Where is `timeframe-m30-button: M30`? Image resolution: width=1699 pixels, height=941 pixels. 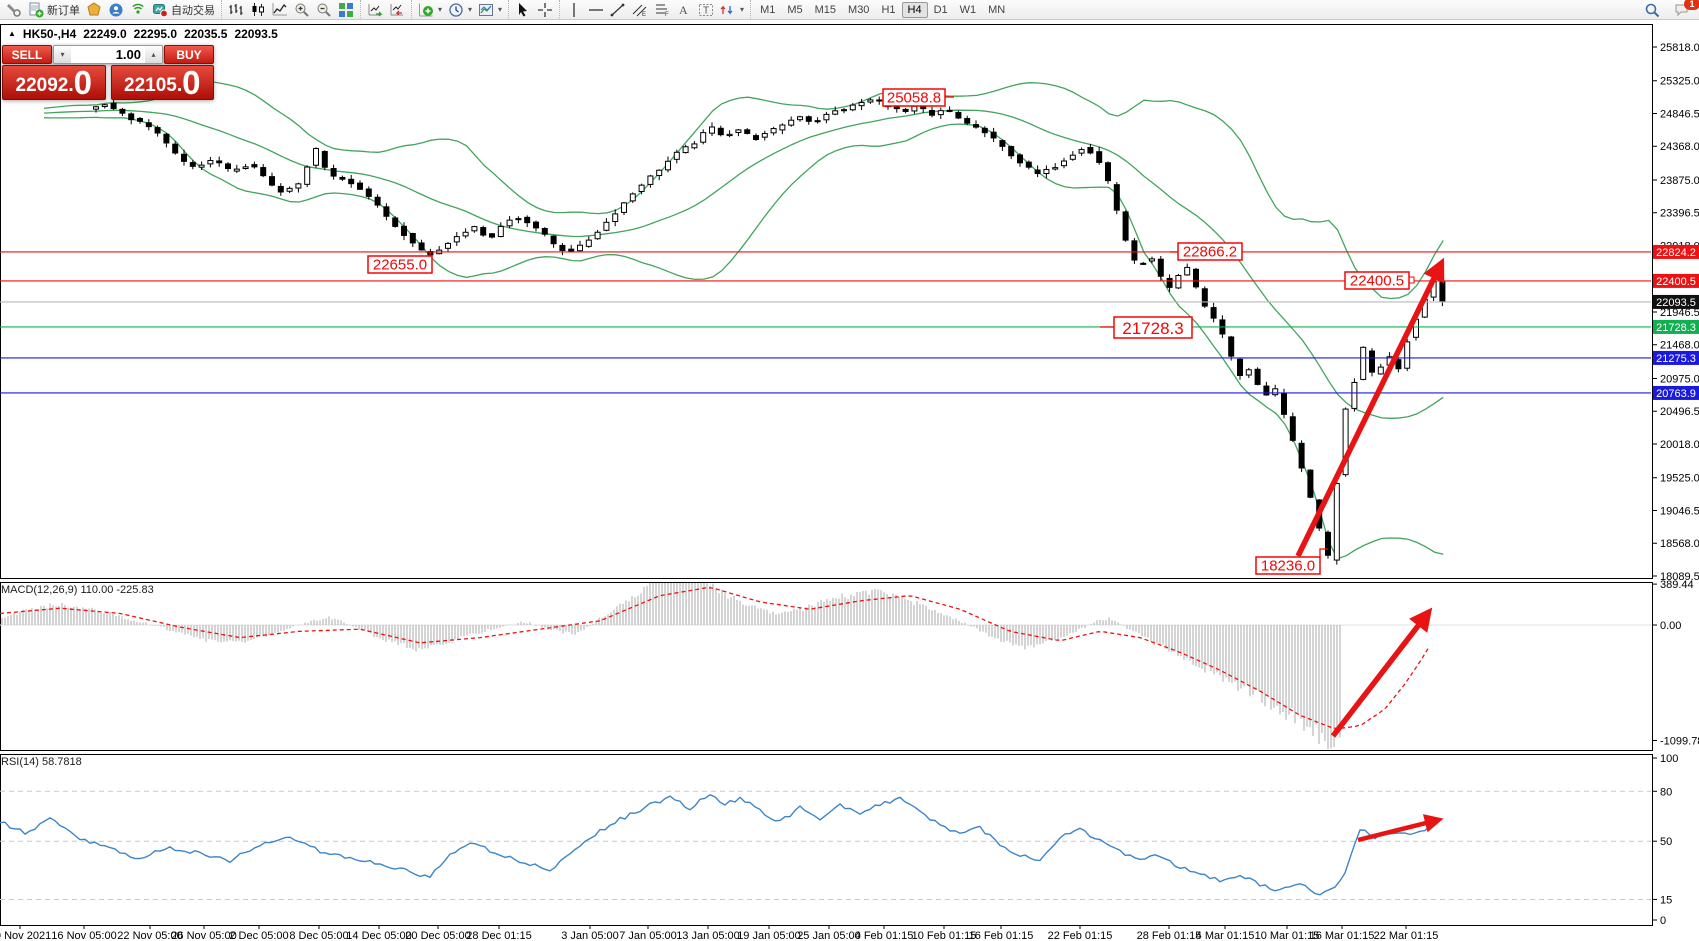
timeframe-m30-button: M30 is located at coordinates (858, 10).